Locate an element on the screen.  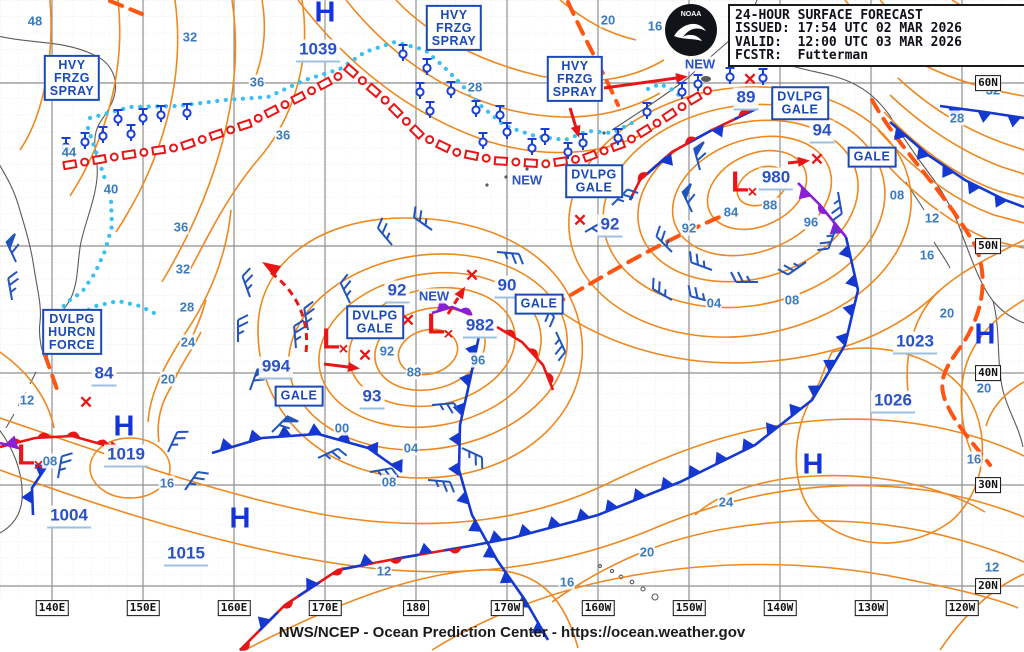
longitude-label: 120W is located at coordinates (962, 608).